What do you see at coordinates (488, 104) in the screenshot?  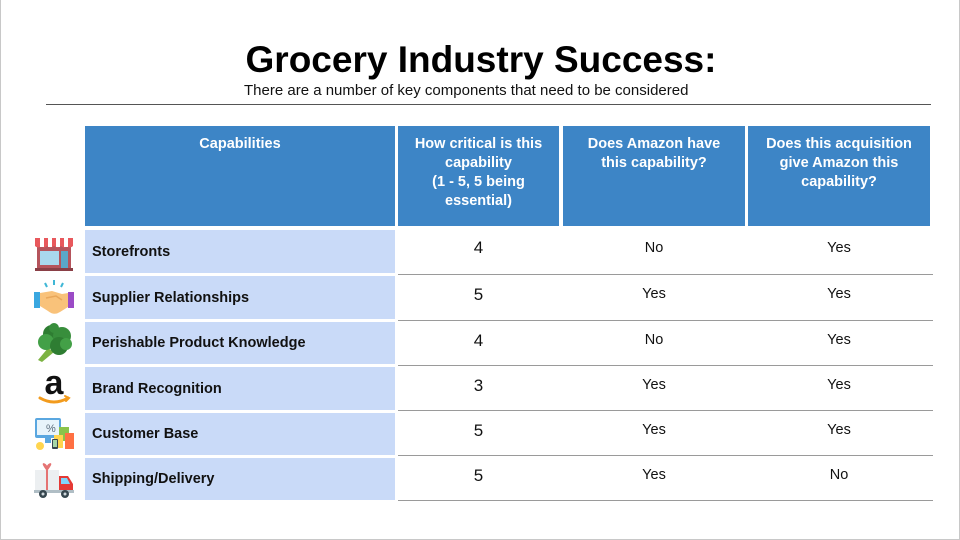 I see `title-divider` at bounding box center [488, 104].